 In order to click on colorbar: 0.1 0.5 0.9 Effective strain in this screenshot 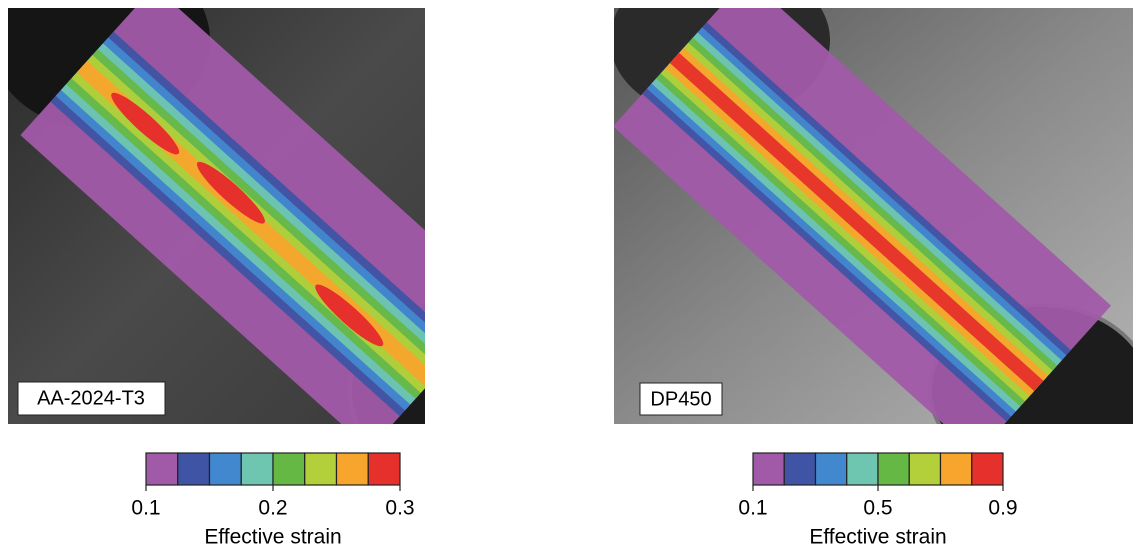, I will do `click(878, 500)`.